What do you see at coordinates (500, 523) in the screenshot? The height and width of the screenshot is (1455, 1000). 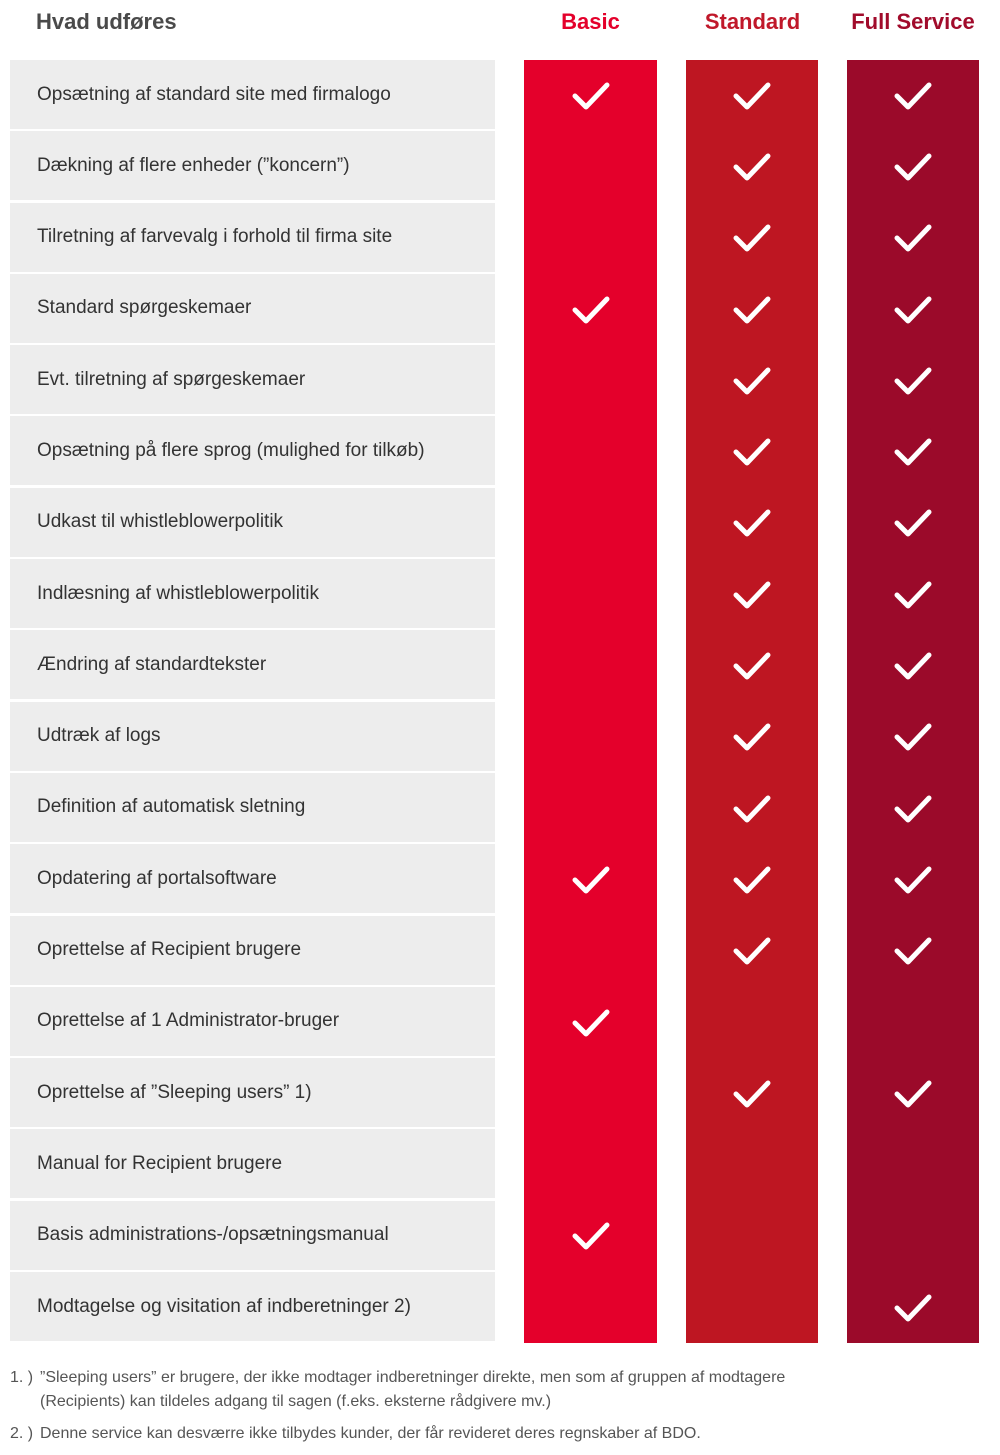 I see `table-row: Udkast til whistleblowerpolitik` at bounding box center [500, 523].